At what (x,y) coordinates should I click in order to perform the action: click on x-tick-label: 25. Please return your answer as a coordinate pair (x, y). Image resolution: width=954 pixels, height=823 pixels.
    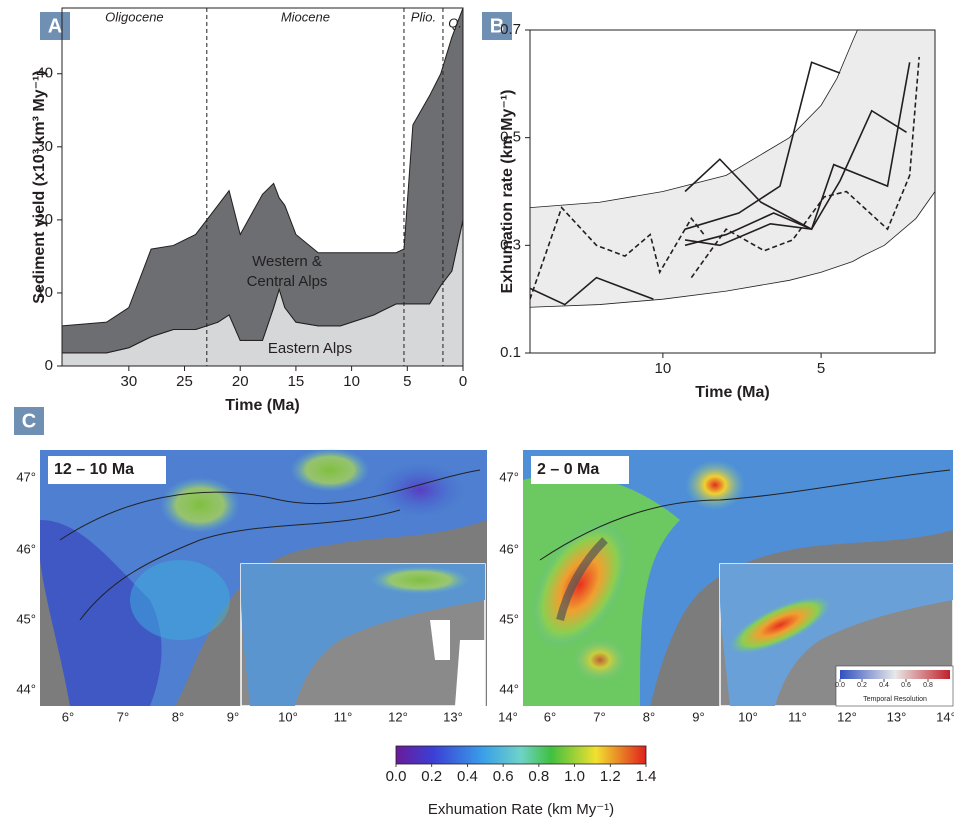
    Looking at the image, I should click on (184, 381).